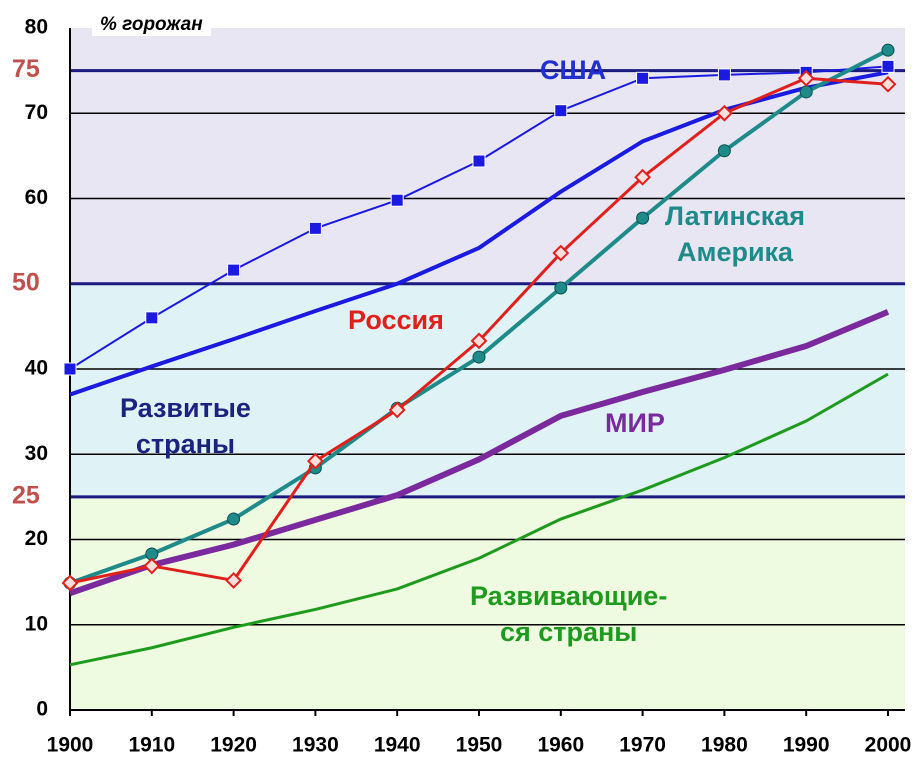  What do you see at coordinates (185, 426) in the screenshot?
I see `series-label: Развитые страны` at bounding box center [185, 426].